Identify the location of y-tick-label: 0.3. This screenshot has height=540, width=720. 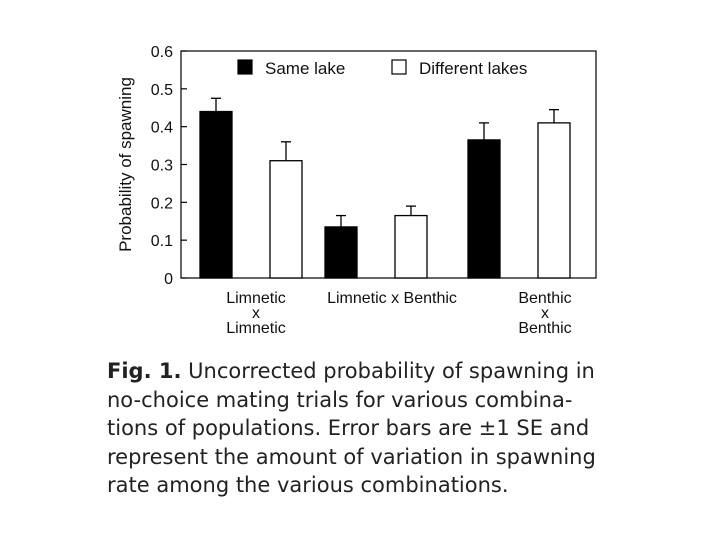
(162, 166).